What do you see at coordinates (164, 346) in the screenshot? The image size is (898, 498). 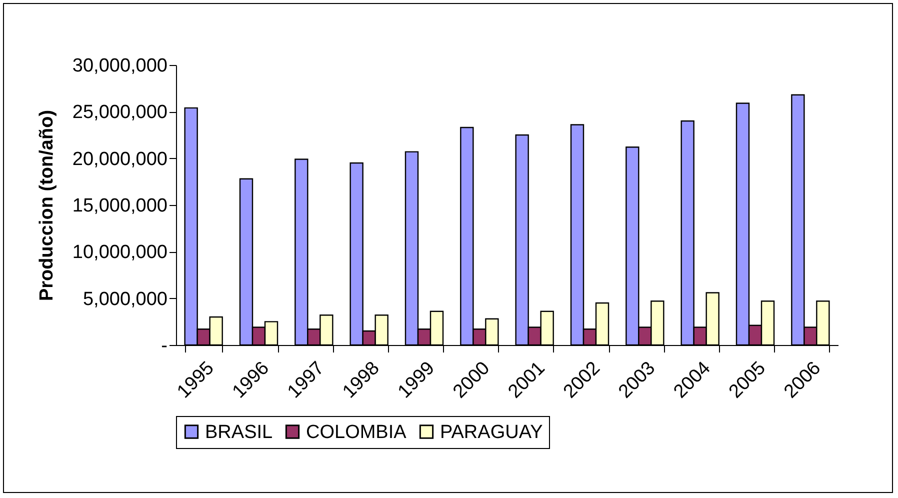 I see `y-tick-label: -` at bounding box center [164, 346].